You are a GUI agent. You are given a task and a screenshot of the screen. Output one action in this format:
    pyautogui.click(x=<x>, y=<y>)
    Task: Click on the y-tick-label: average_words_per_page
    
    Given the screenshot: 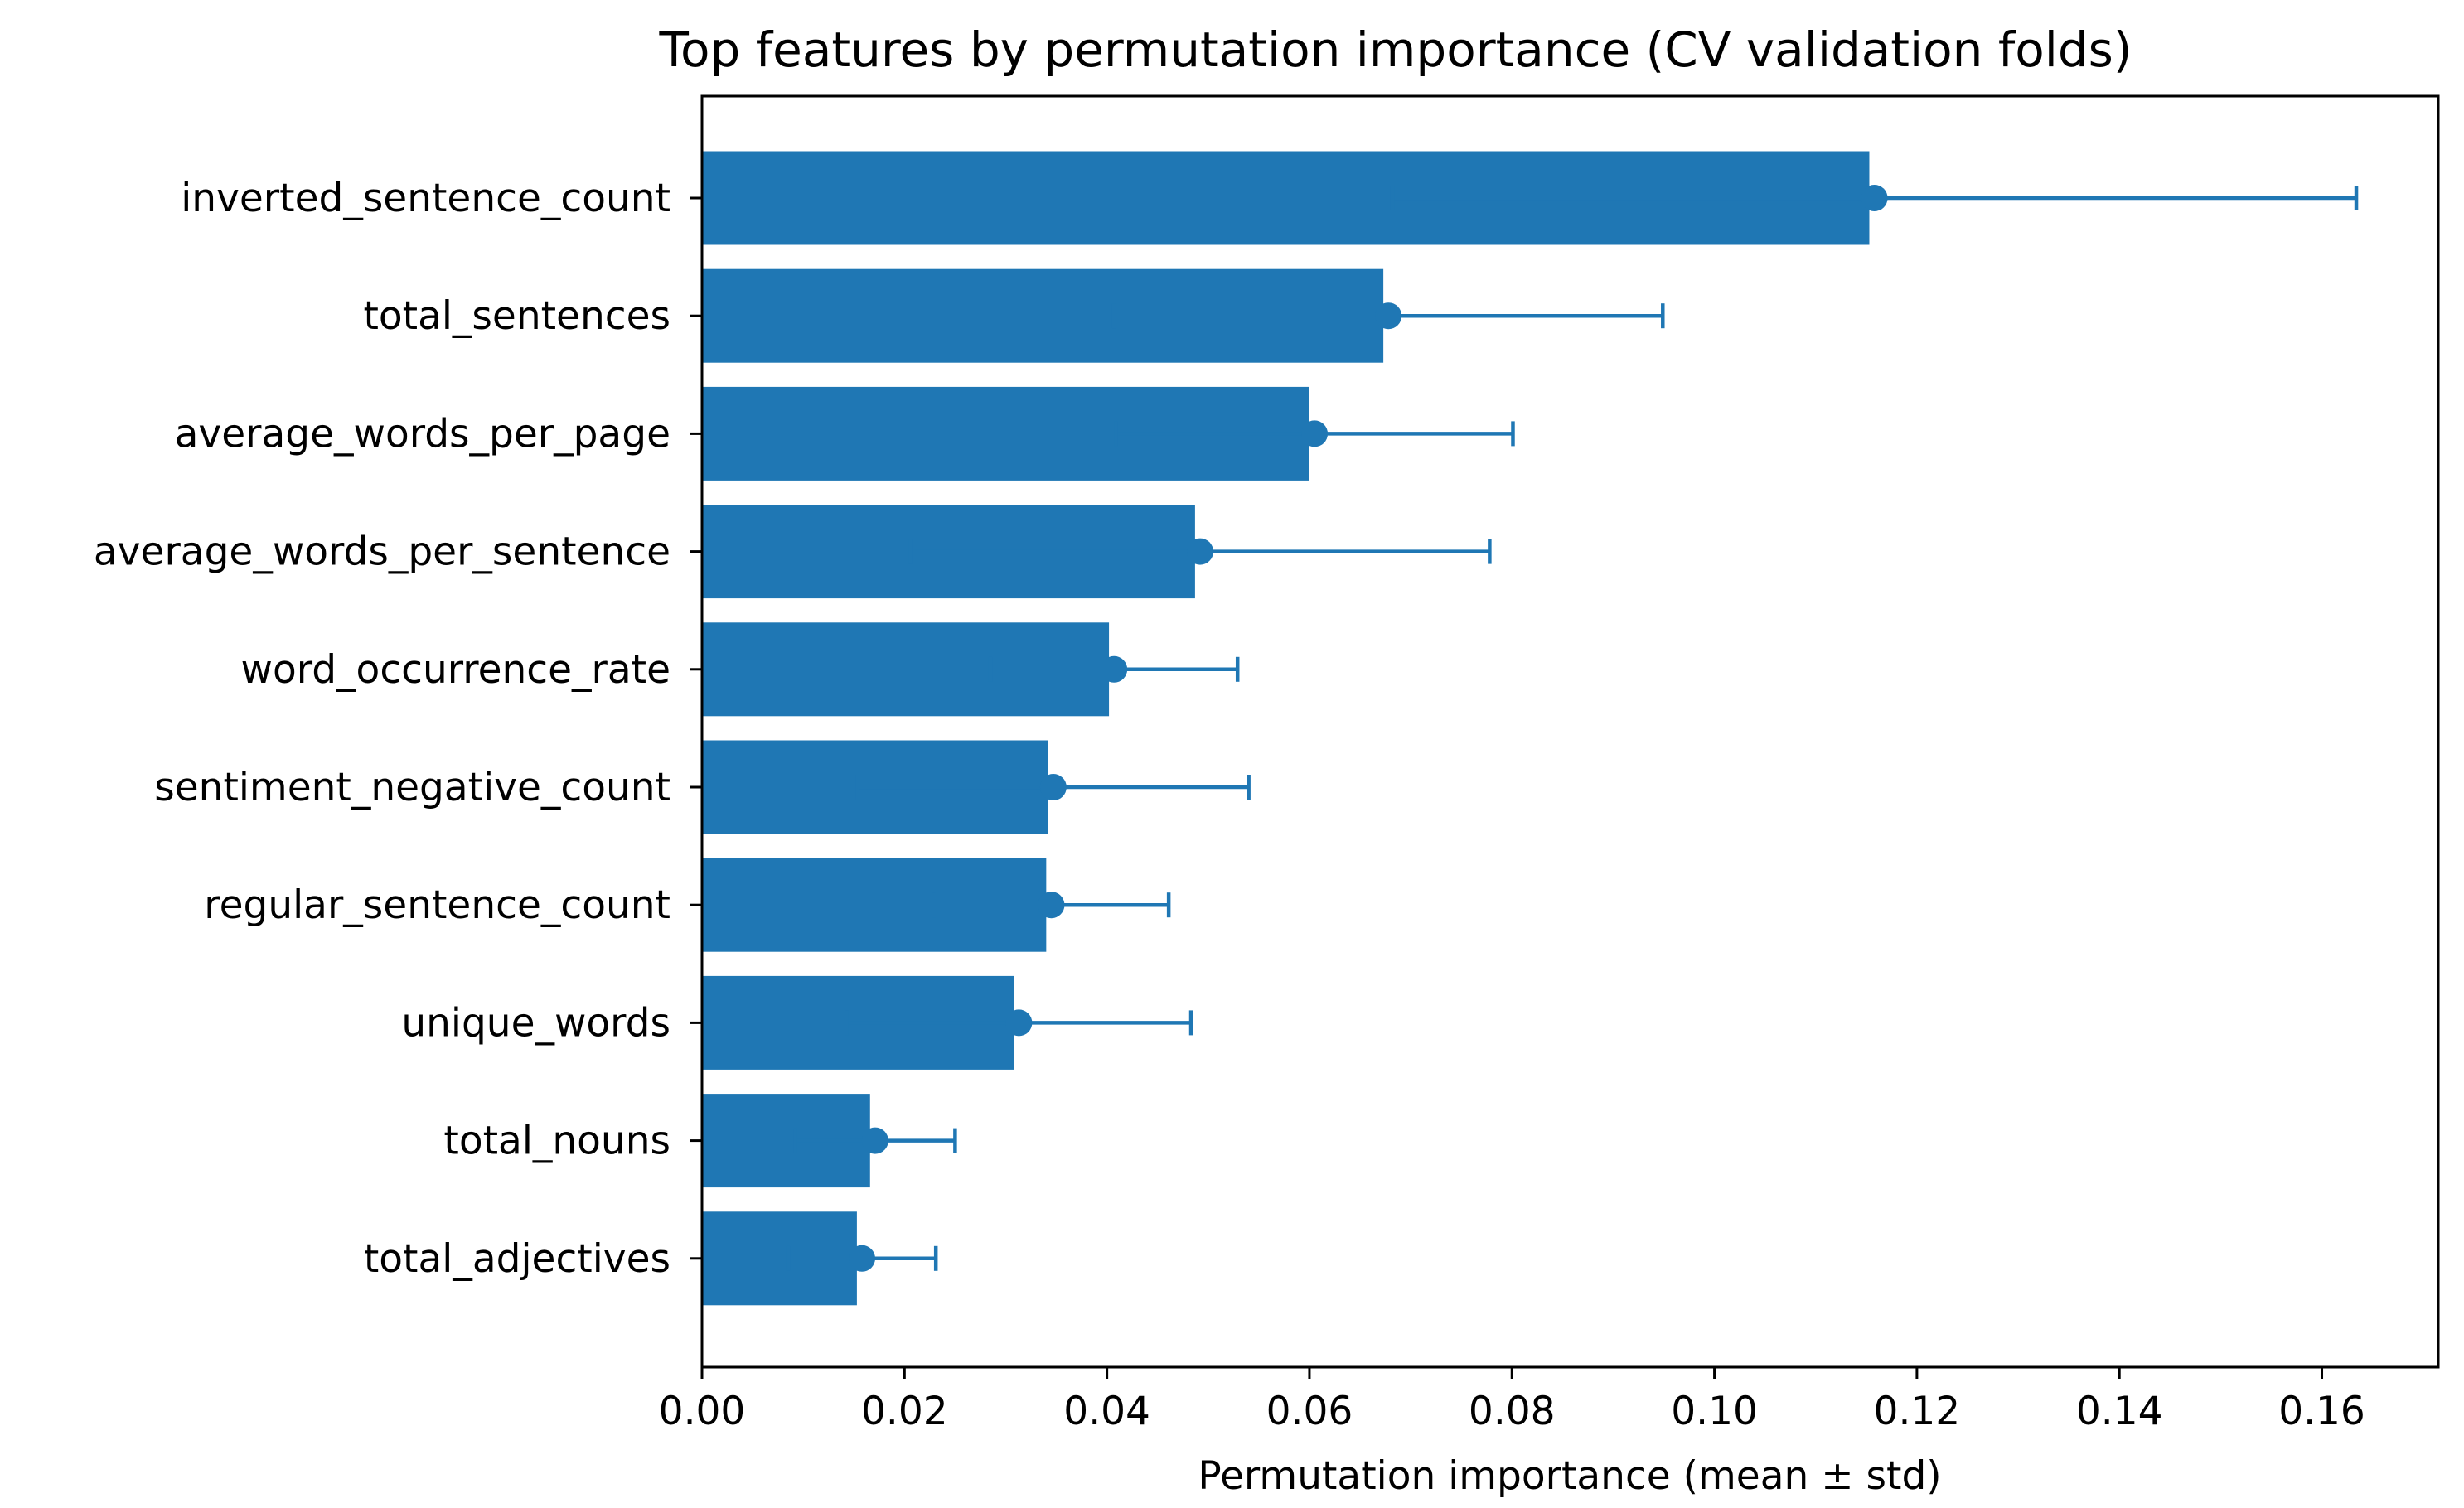 What is the action you would take?
    pyautogui.click(x=422, y=434)
    